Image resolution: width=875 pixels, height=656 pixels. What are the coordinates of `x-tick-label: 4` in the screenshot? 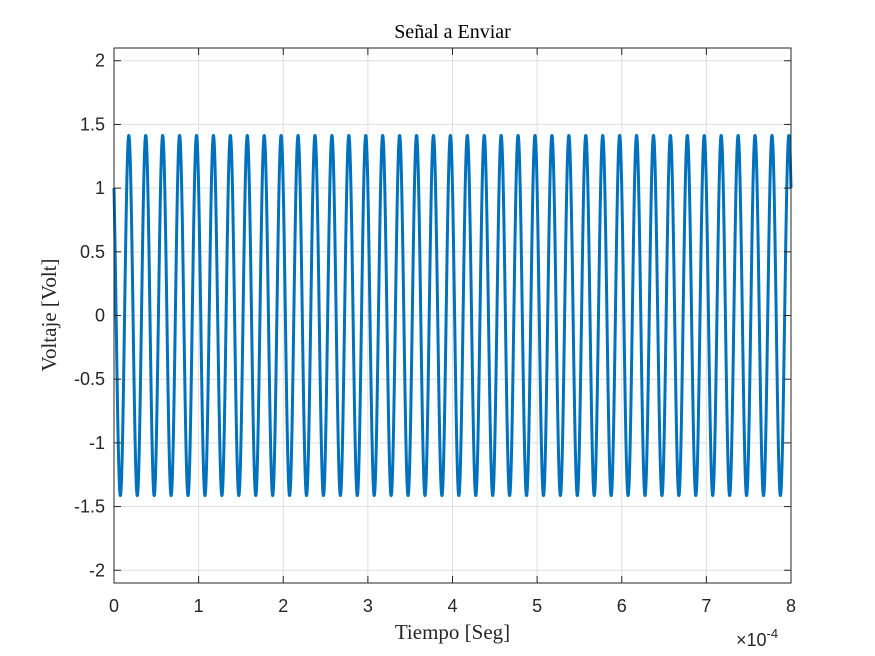 It's located at (452, 606).